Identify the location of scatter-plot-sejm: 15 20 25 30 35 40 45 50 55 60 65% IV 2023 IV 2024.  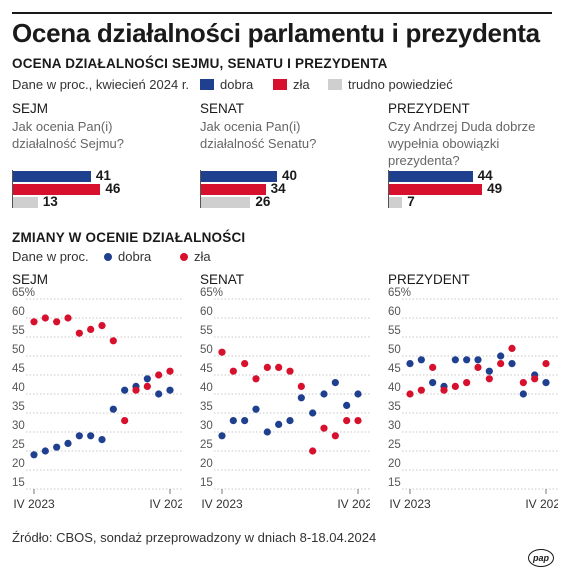
(97, 399).